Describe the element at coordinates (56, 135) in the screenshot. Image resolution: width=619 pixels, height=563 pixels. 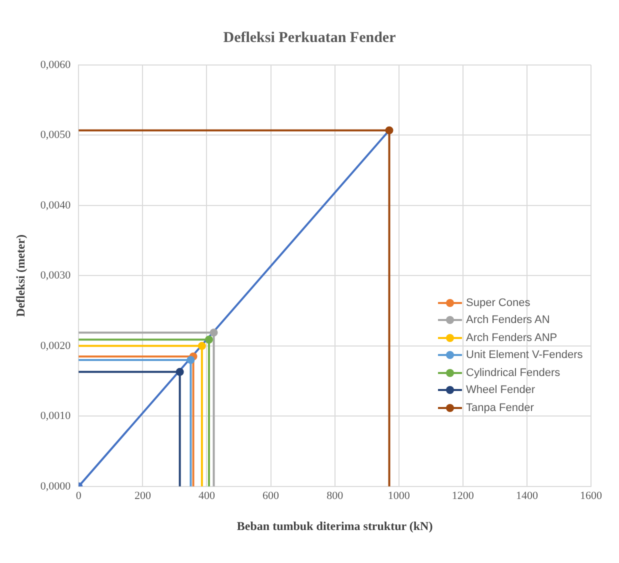
I see `y-tick-label: 0,0050` at that location.